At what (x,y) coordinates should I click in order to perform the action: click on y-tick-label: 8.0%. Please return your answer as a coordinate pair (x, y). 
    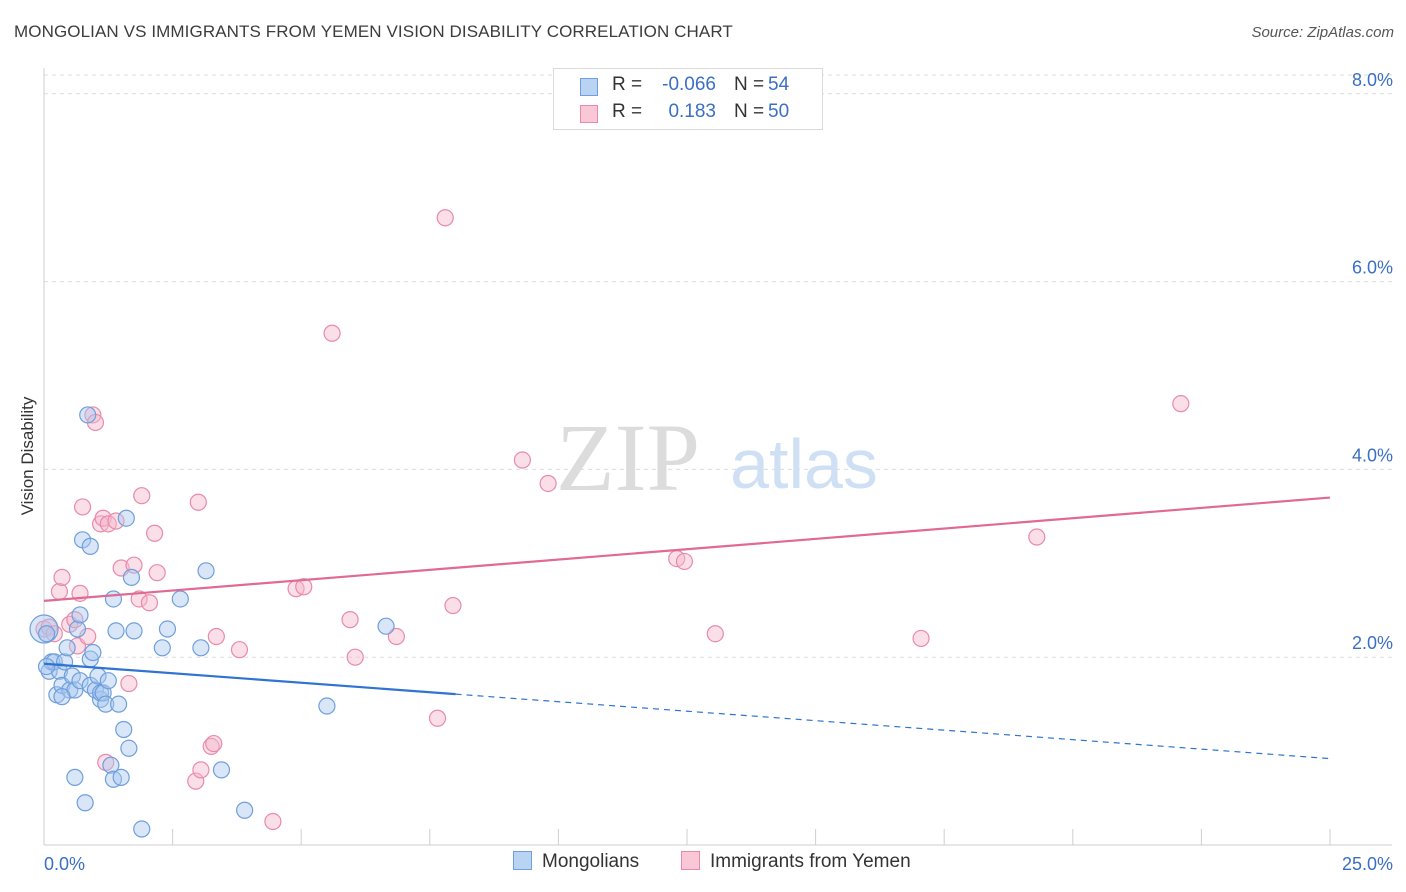
    Looking at the image, I should click on (1372, 80).